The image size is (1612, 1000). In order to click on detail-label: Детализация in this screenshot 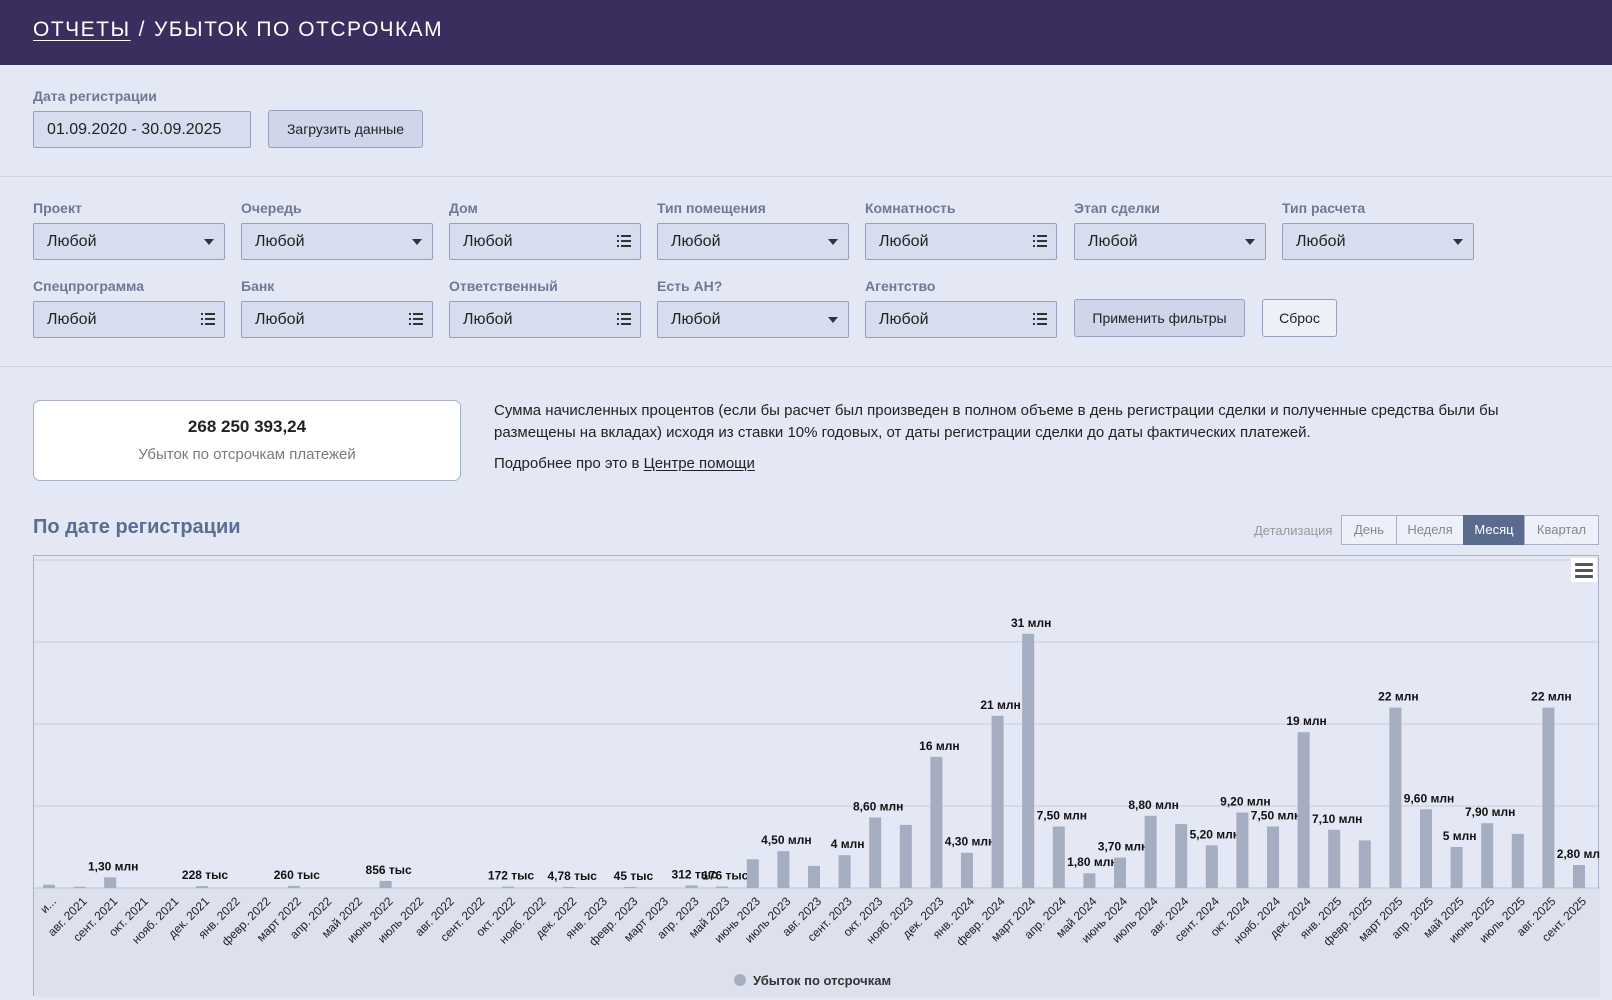, I will do `click(1293, 530)`.